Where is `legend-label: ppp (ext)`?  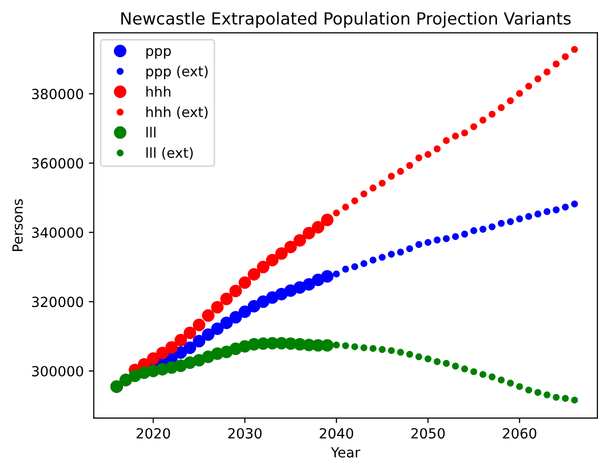 legend-label: ppp (ext) is located at coordinates (177, 73).